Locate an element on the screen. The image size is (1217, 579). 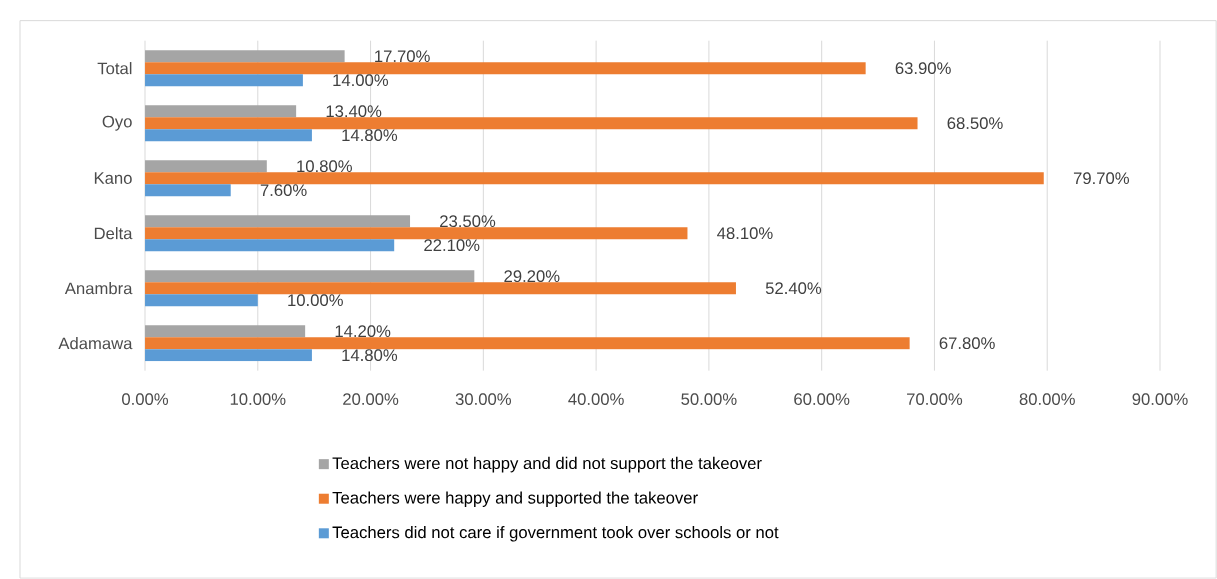
data-label: 48.10% is located at coordinates (745, 233).